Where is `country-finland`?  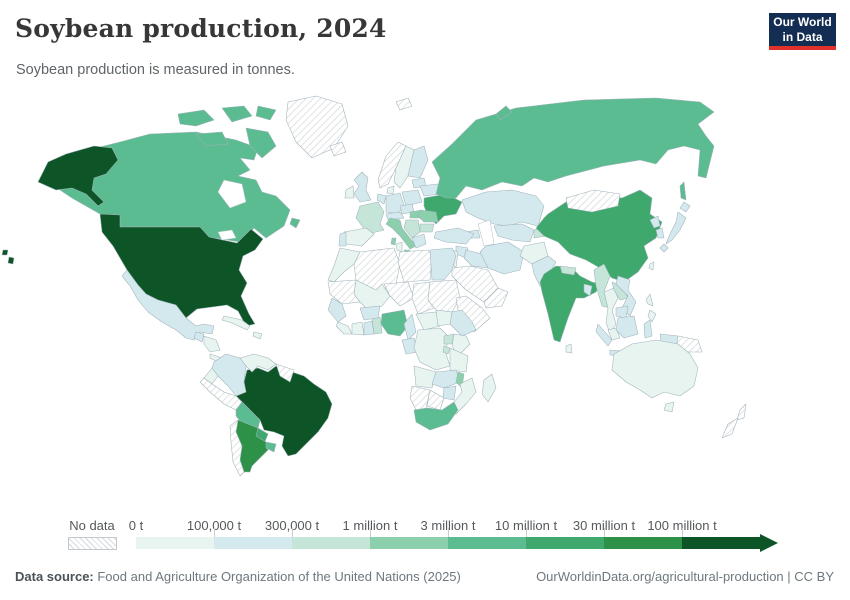
country-finland is located at coordinates (418, 162).